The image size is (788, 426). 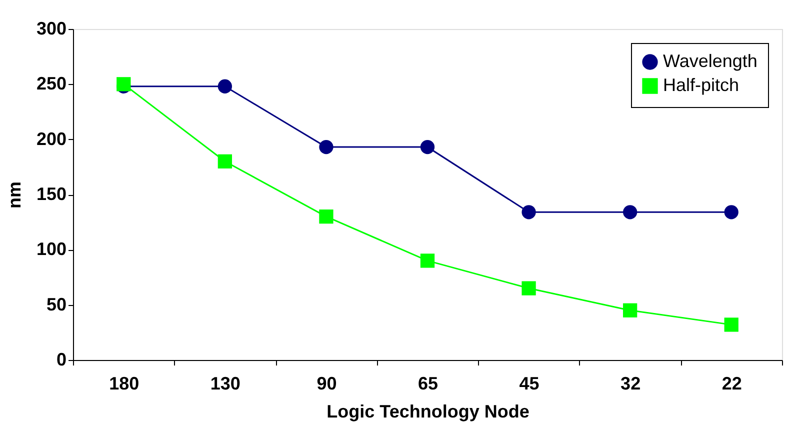 I want to click on y-tick-label: 150, so click(x=51, y=194).